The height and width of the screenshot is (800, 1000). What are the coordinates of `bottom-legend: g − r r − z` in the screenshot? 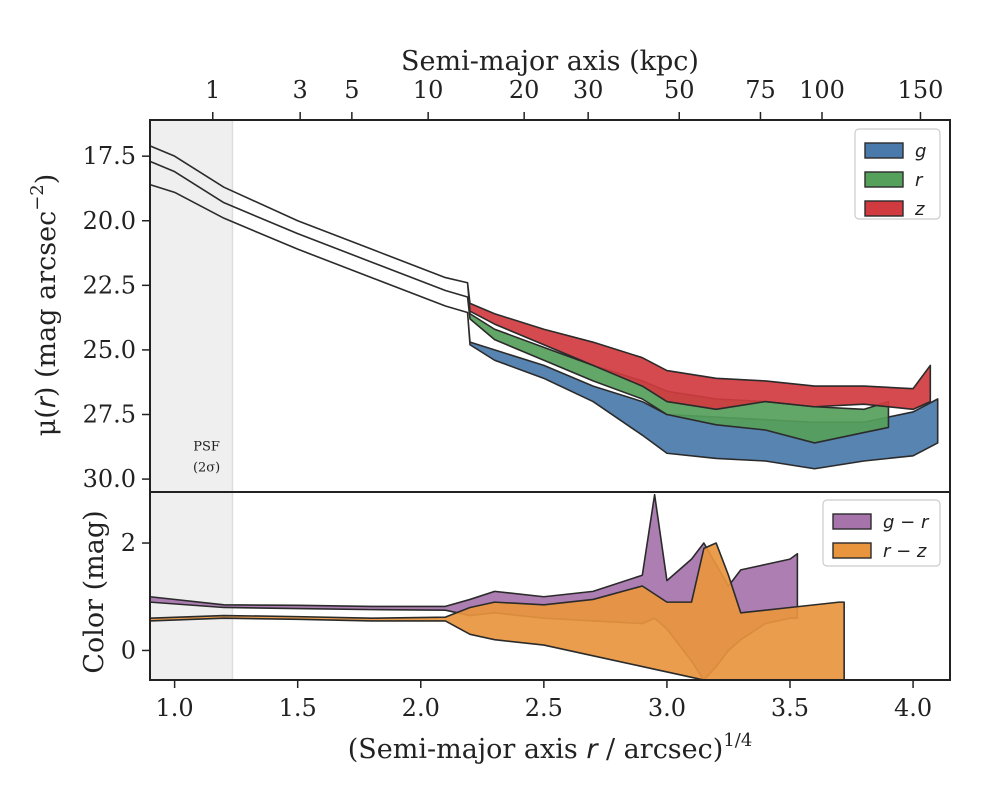 It's located at (881, 533).